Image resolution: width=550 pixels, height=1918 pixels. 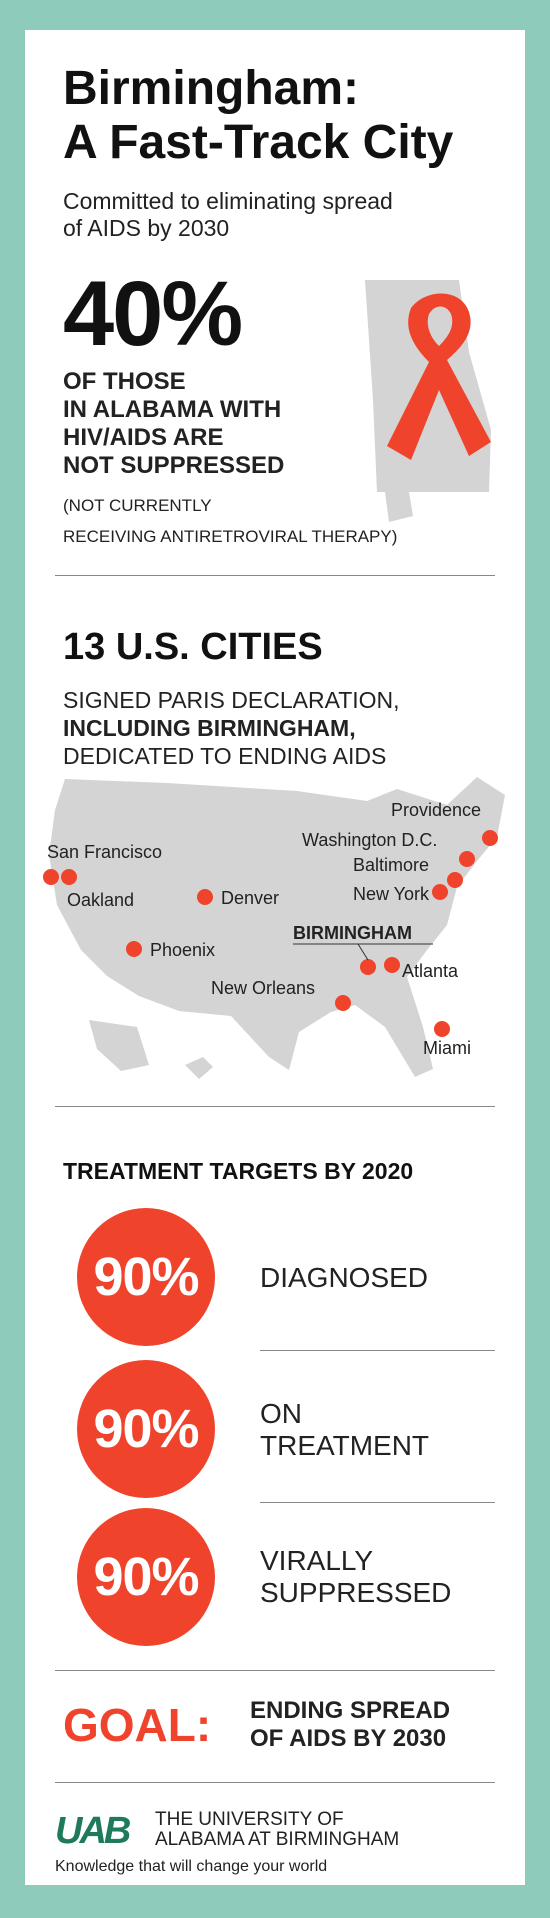 I want to click on target-label-diagnosed: DIAGNOSED, so click(x=344, y=1277).